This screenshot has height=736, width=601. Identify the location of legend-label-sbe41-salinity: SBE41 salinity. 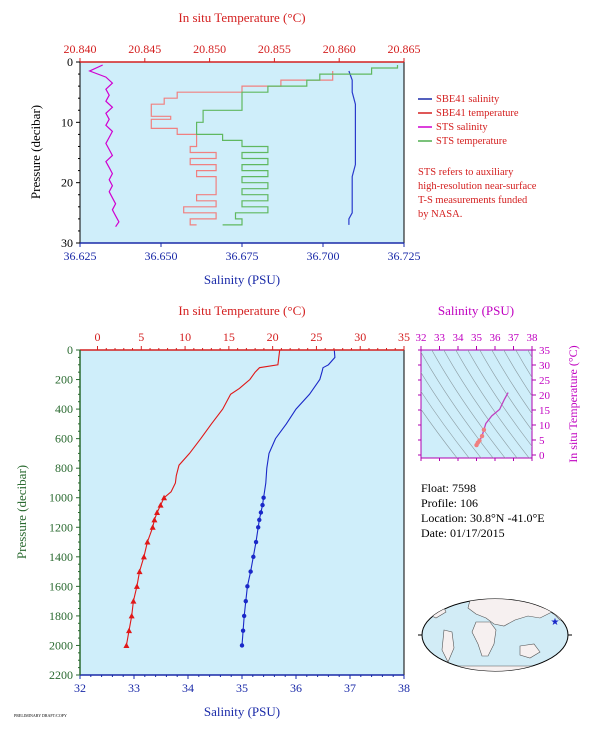
(468, 99).